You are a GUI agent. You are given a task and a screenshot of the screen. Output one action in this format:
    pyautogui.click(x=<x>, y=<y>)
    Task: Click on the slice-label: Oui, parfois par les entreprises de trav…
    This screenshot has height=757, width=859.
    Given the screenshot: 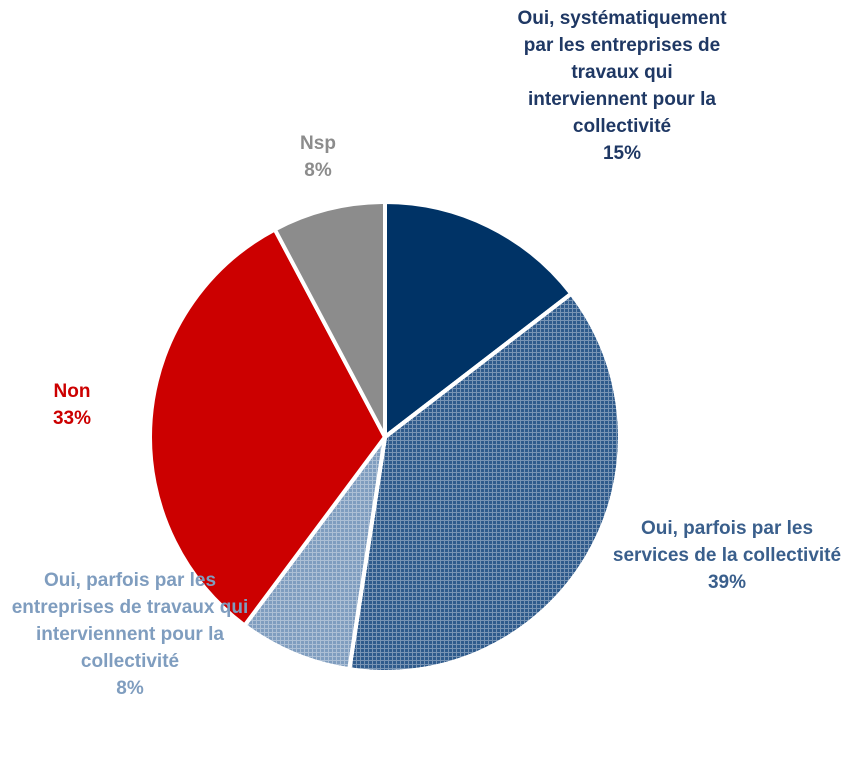 What is the action you would take?
    pyautogui.click(x=130, y=634)
    